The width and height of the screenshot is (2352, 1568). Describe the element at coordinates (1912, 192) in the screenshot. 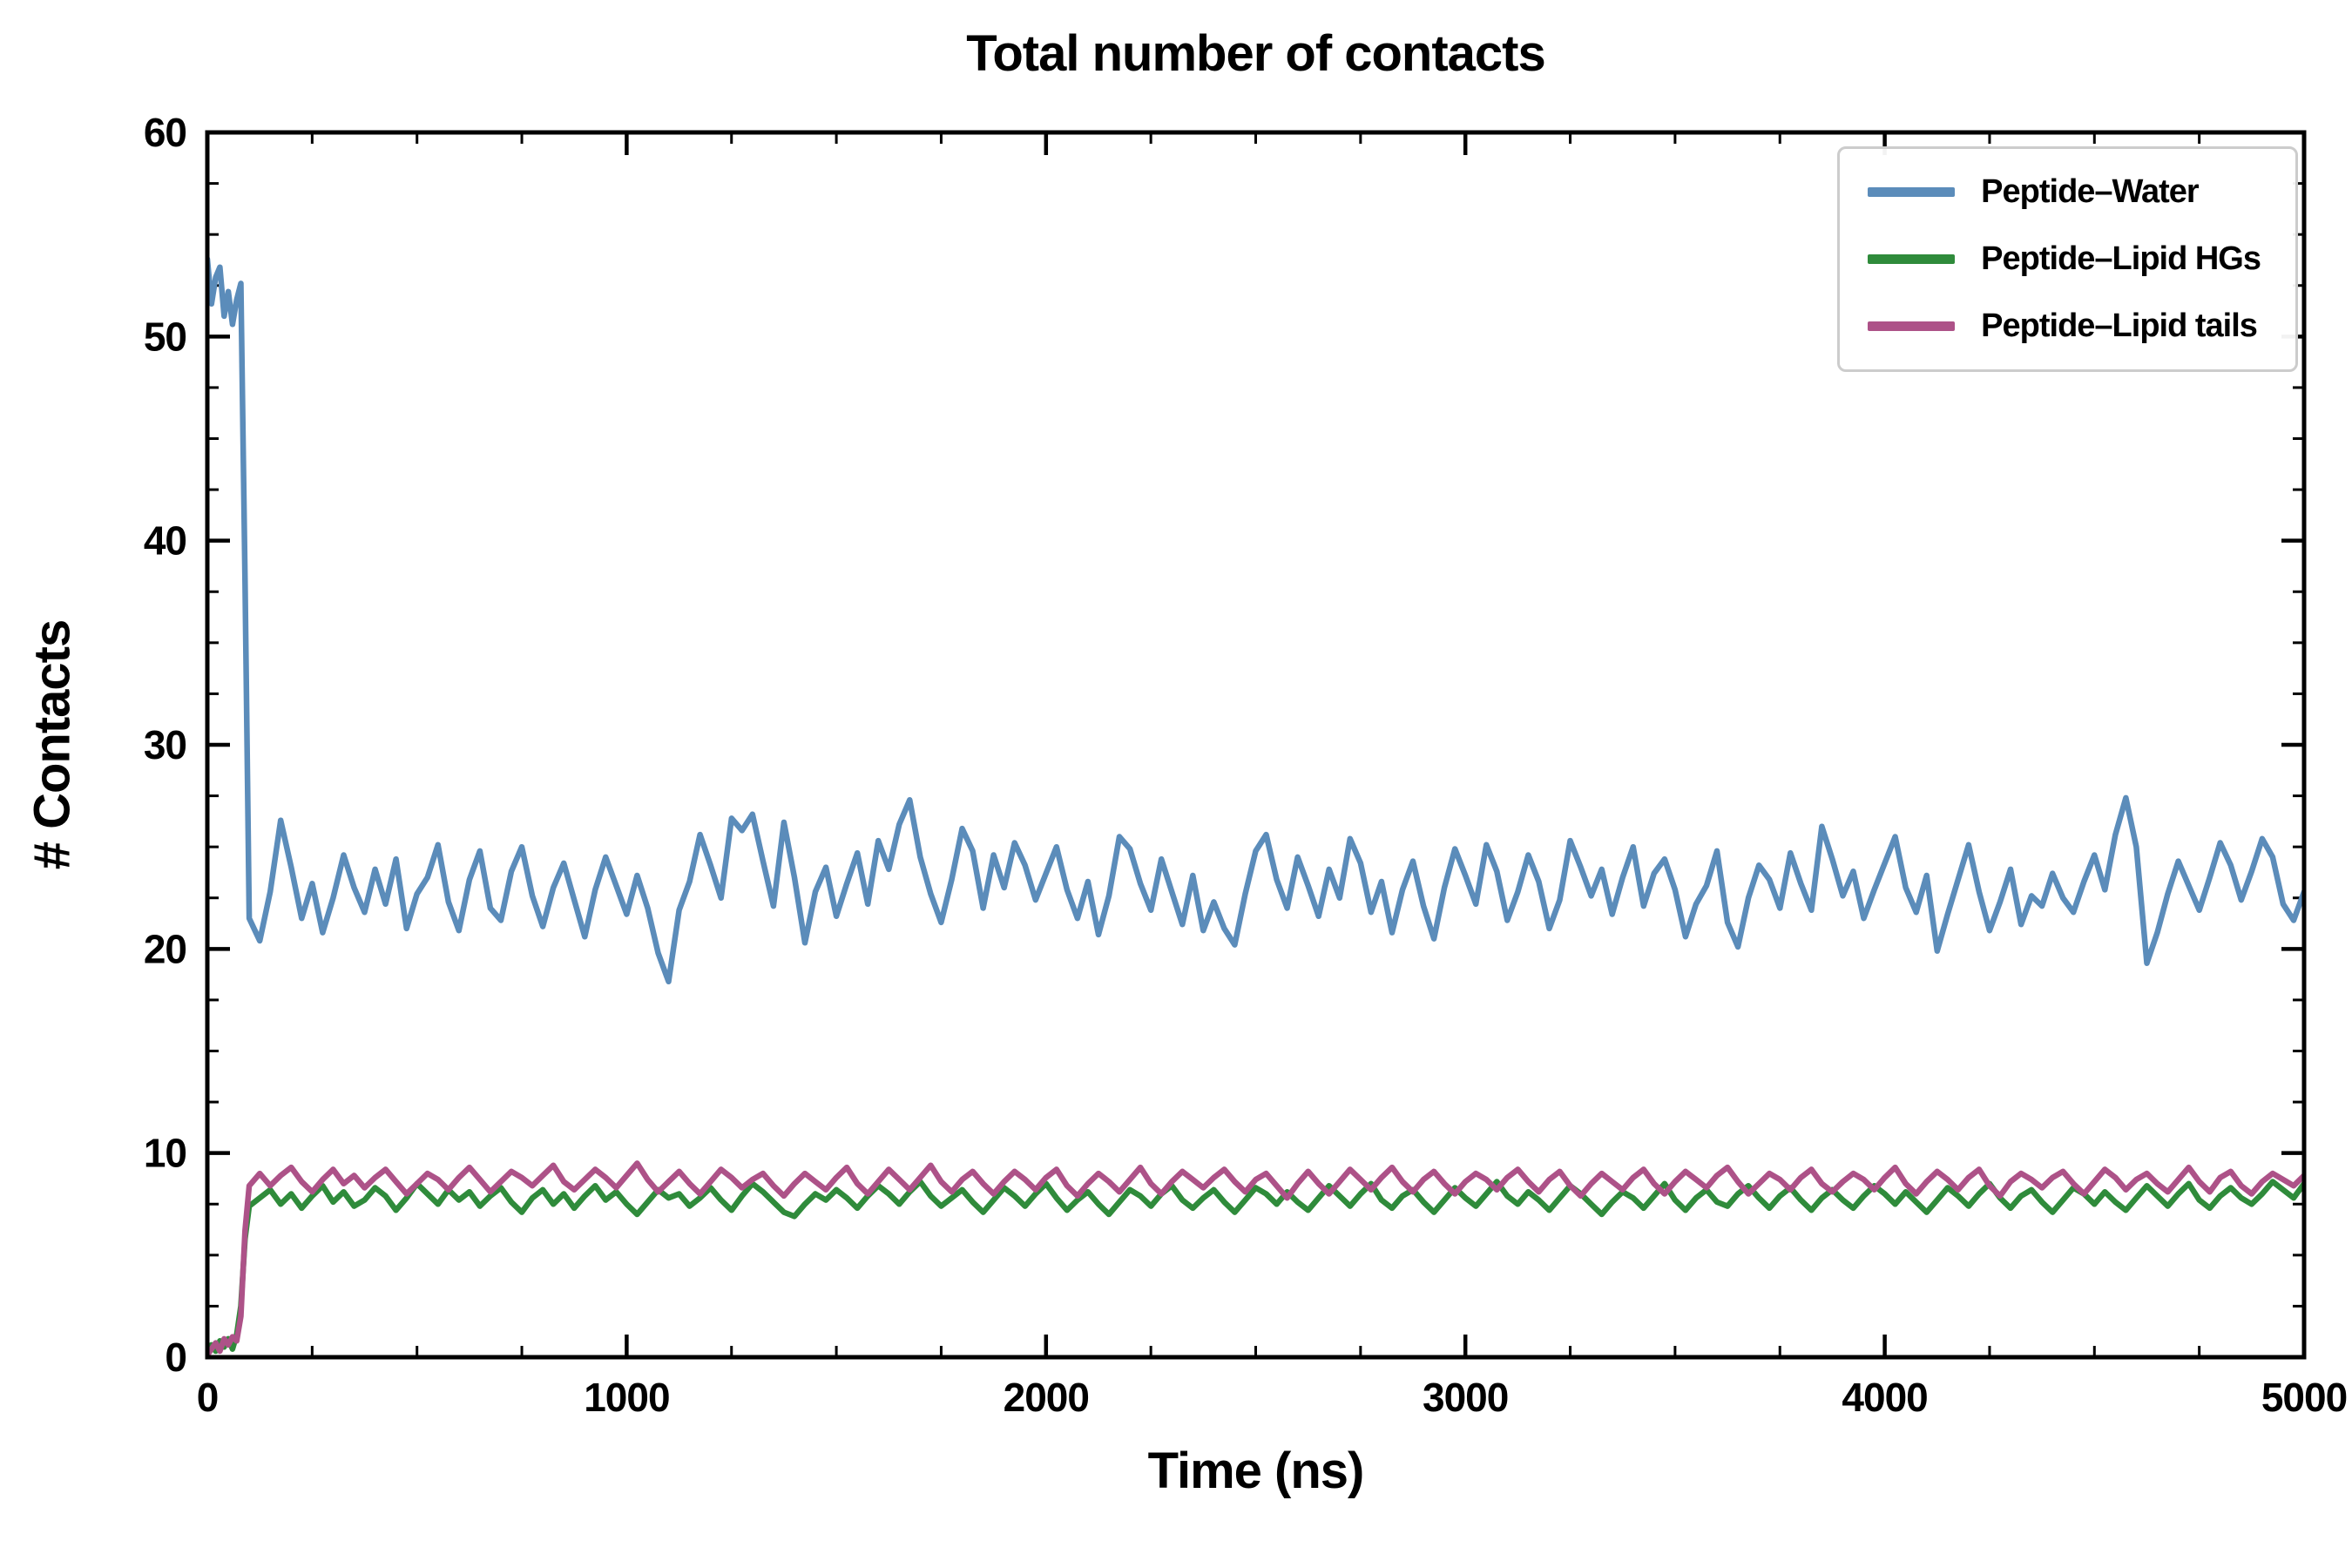

I see `legend-swatch-peptide-water` at that location.